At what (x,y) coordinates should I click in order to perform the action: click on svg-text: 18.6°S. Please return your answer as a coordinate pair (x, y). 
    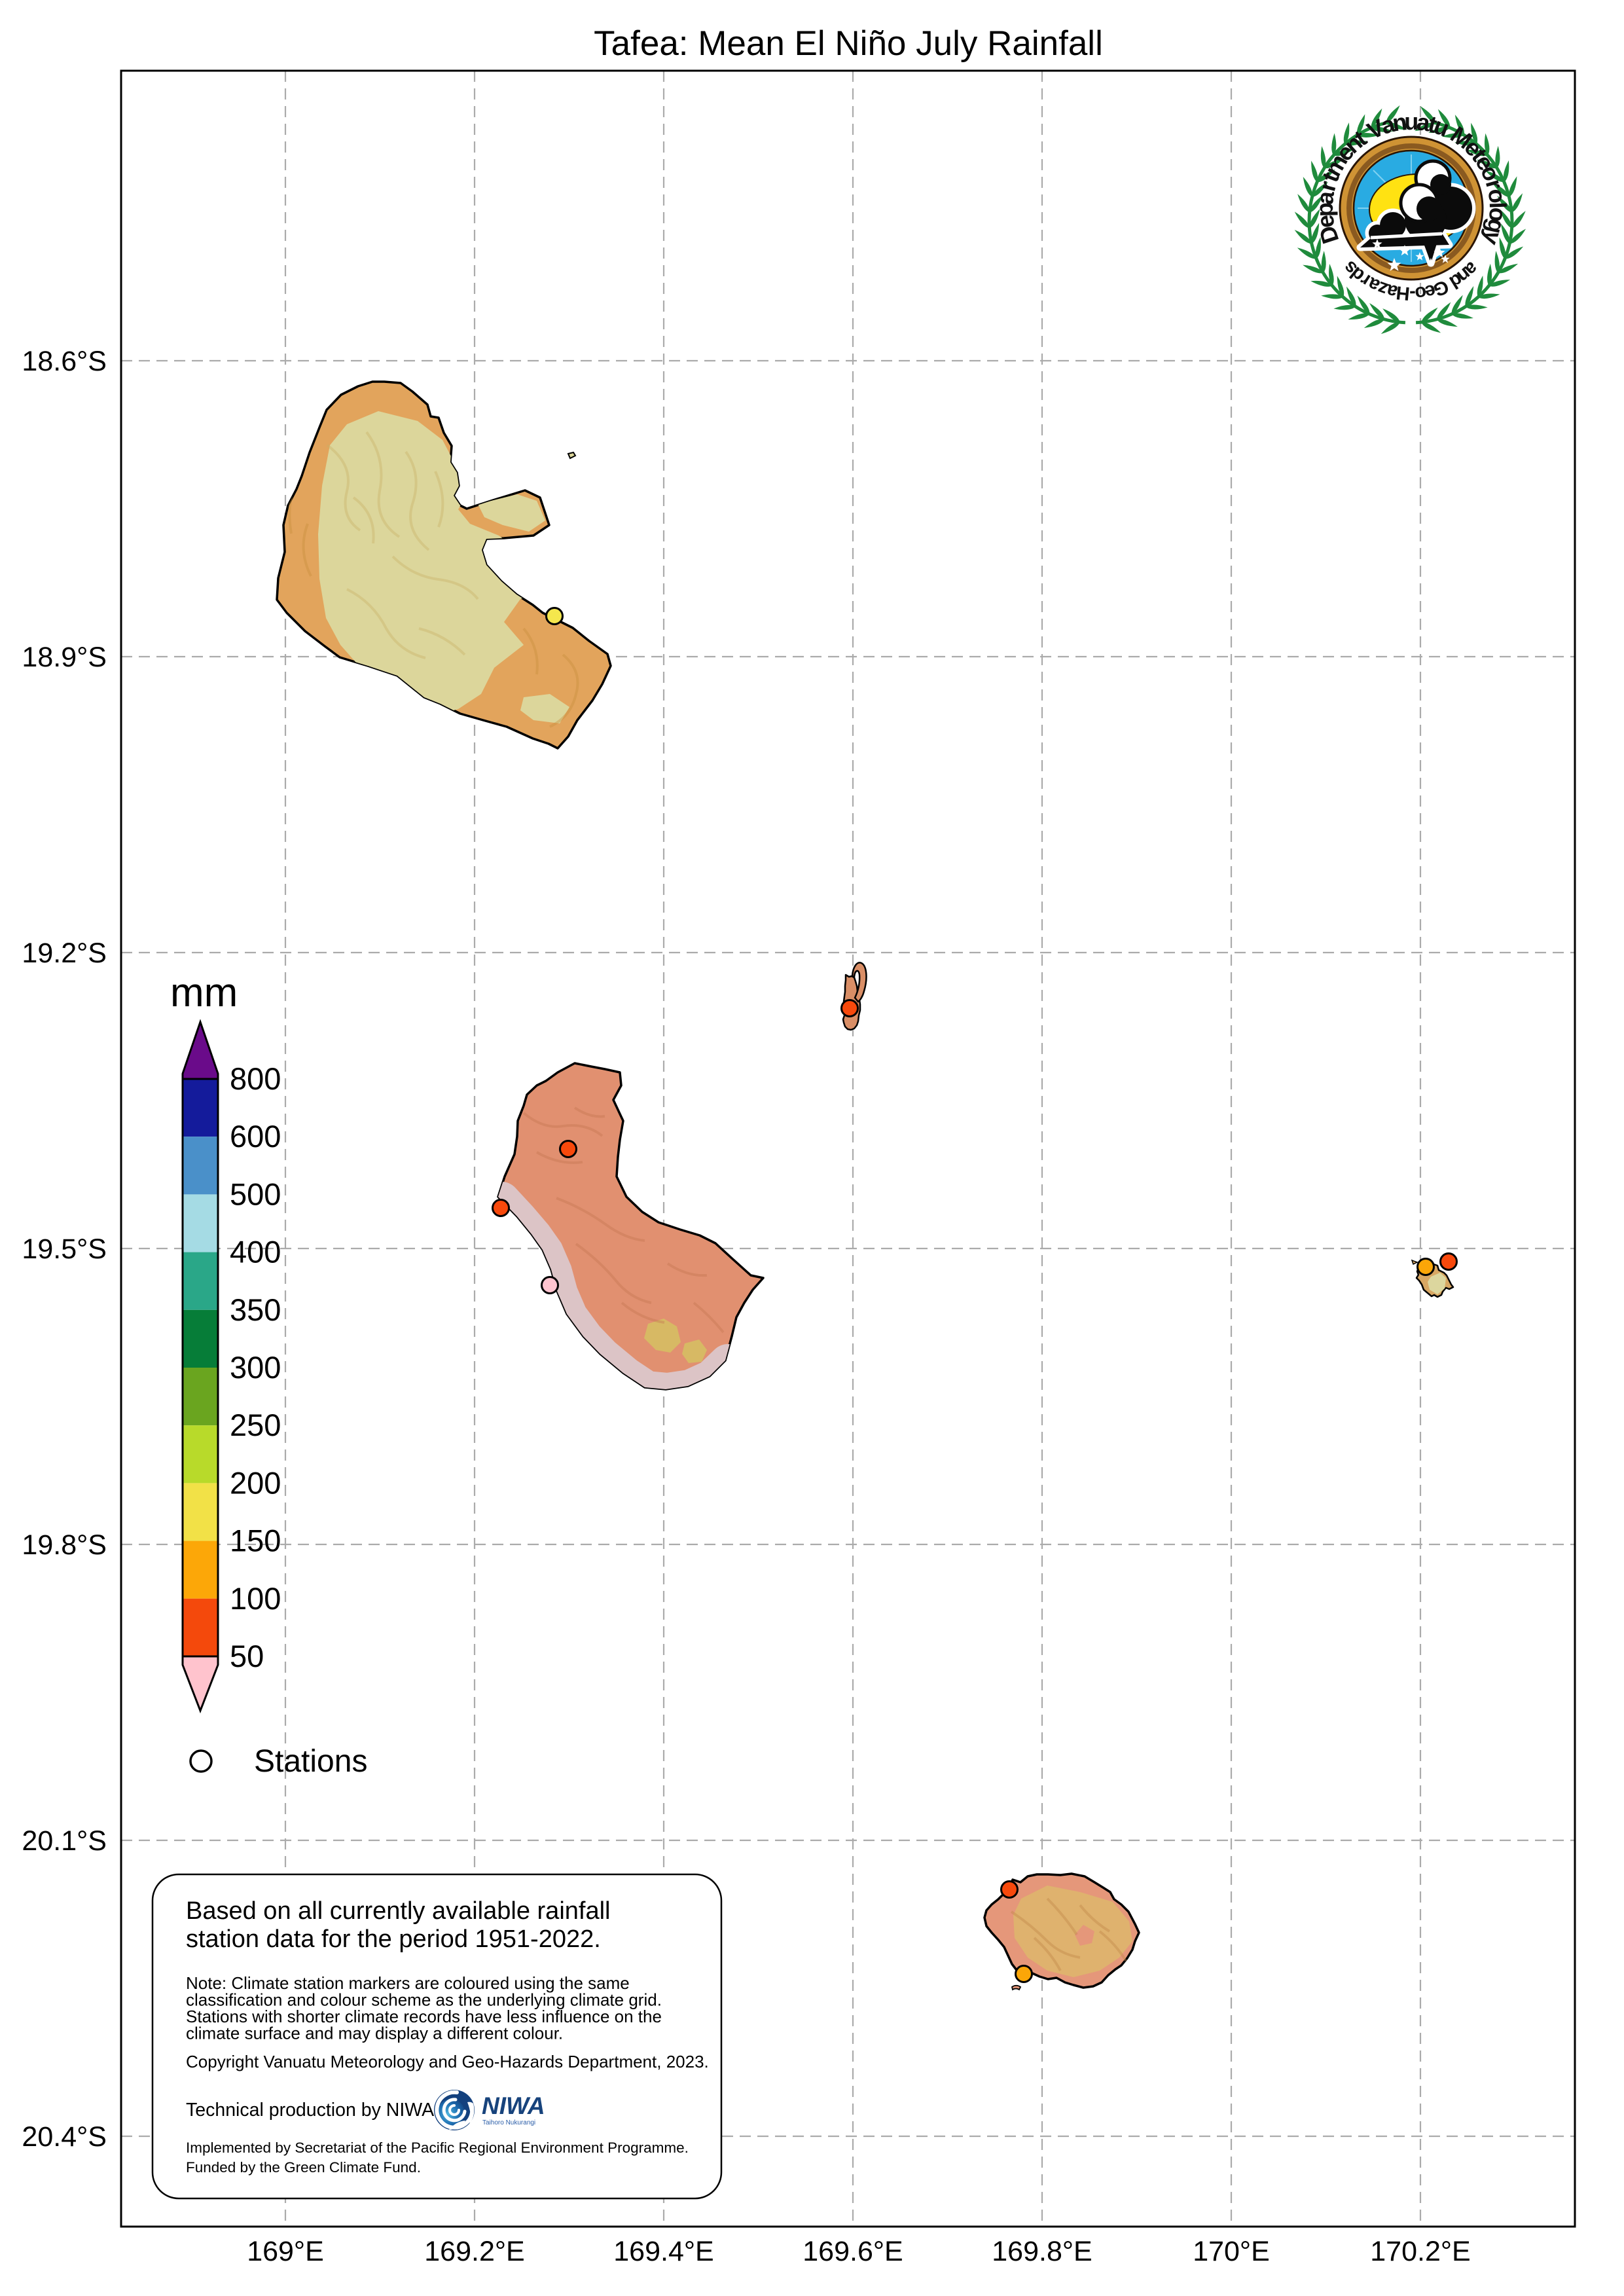
    Looking at the image, I should click on (64, 361).